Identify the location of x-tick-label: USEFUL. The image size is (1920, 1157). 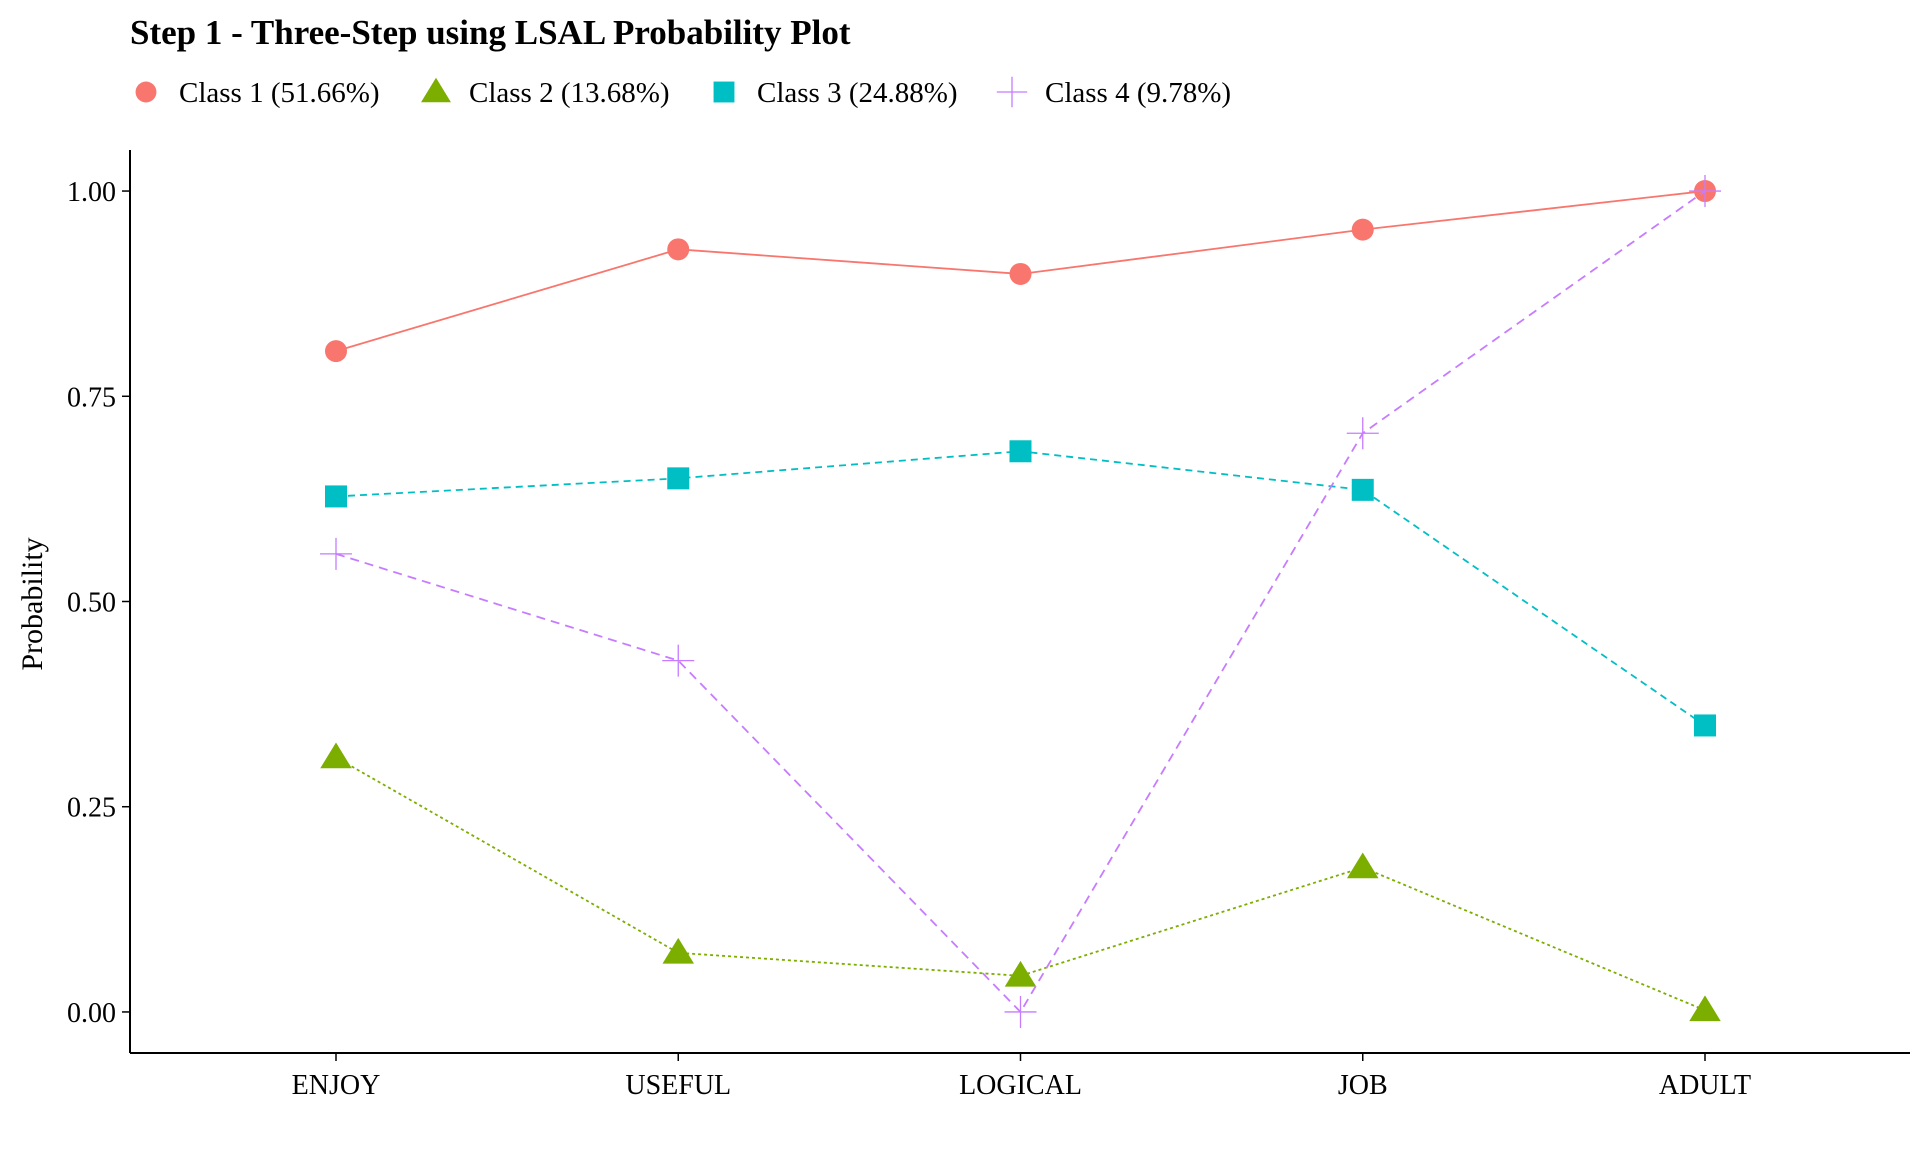
(678, 1085).